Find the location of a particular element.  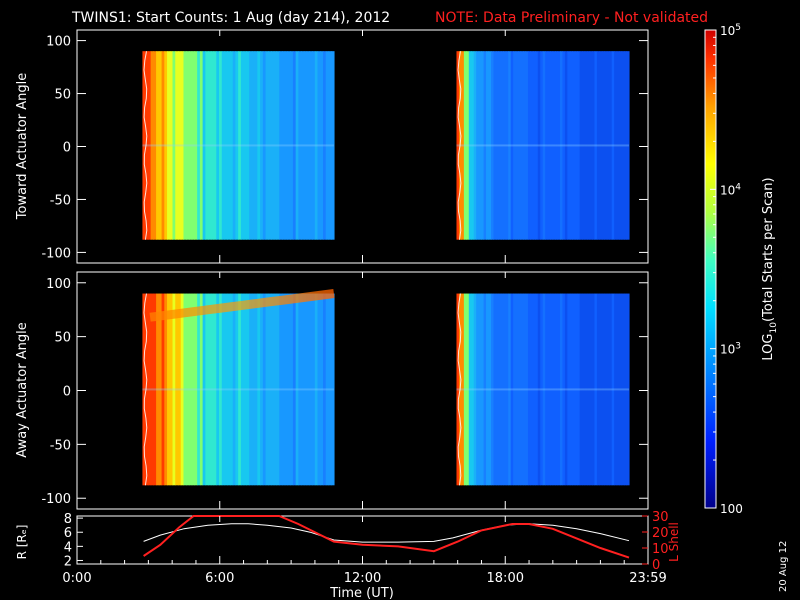

colorbar-tick-label: 104 is located at coordinates (730, 189).